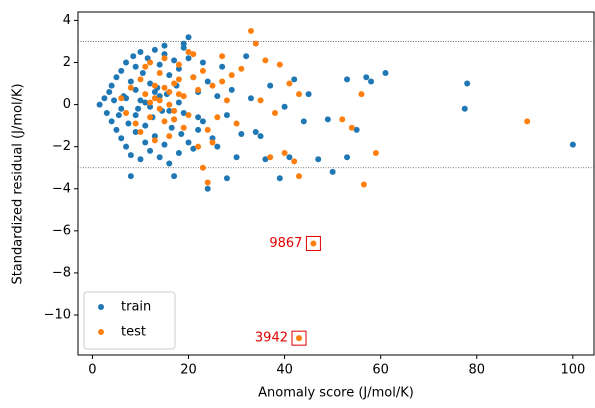  What do you see at coordinates (101, 307) in the screenshot?
I see `legend-marker` at bounding box center [101, 307].